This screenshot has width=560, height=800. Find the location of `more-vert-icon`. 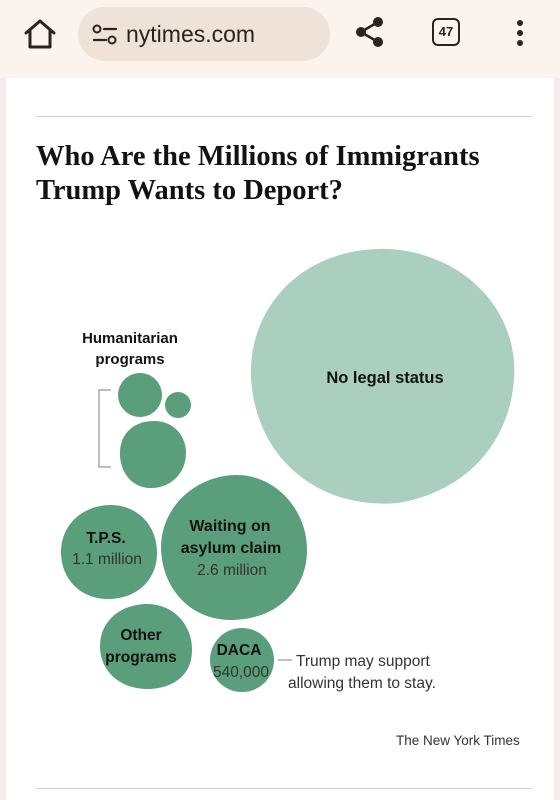

more-vert-icon is located at coordinates (520, 34).